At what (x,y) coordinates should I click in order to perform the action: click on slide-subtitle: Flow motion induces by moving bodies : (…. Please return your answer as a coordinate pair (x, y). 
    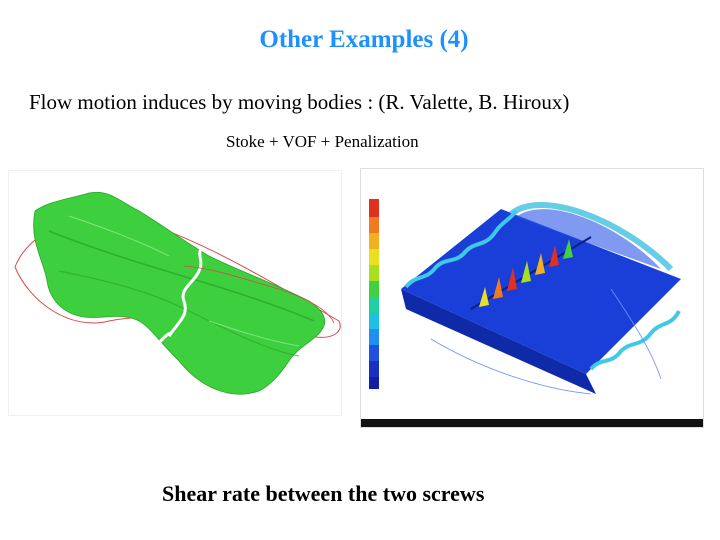
    Looking at the image, I should click on (299, 102).